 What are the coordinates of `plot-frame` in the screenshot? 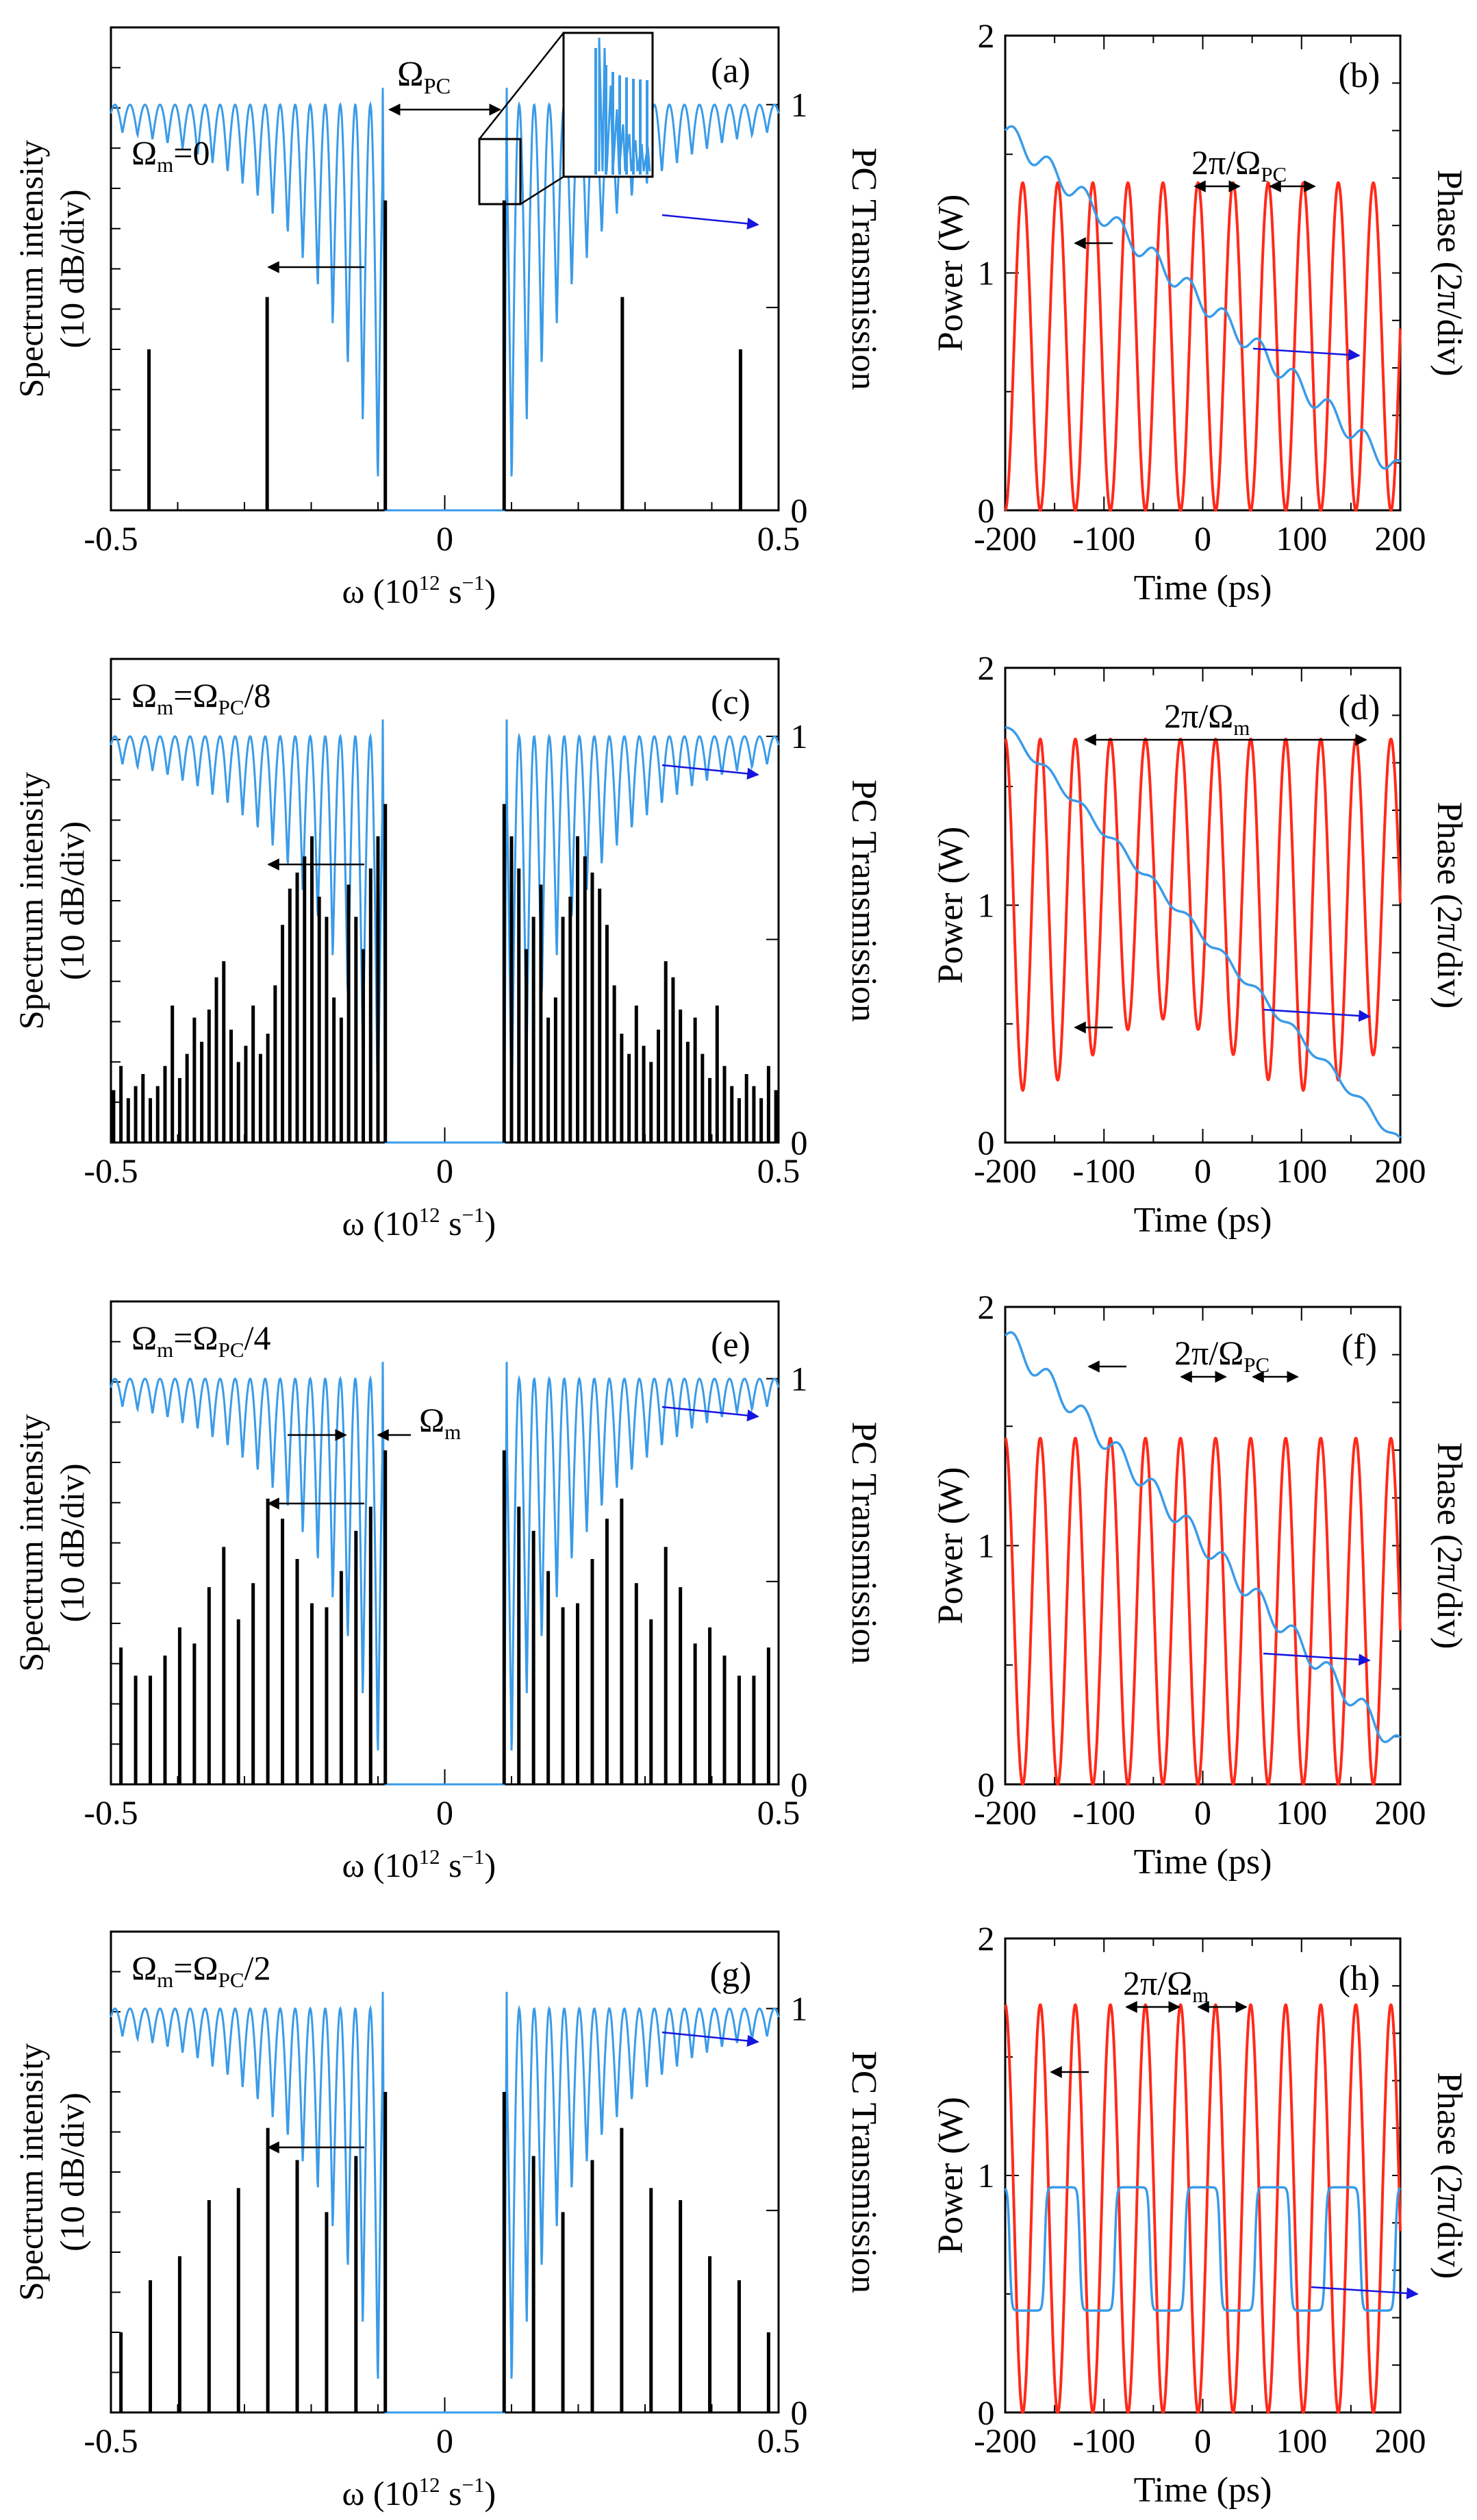 It's located at (445, 901).